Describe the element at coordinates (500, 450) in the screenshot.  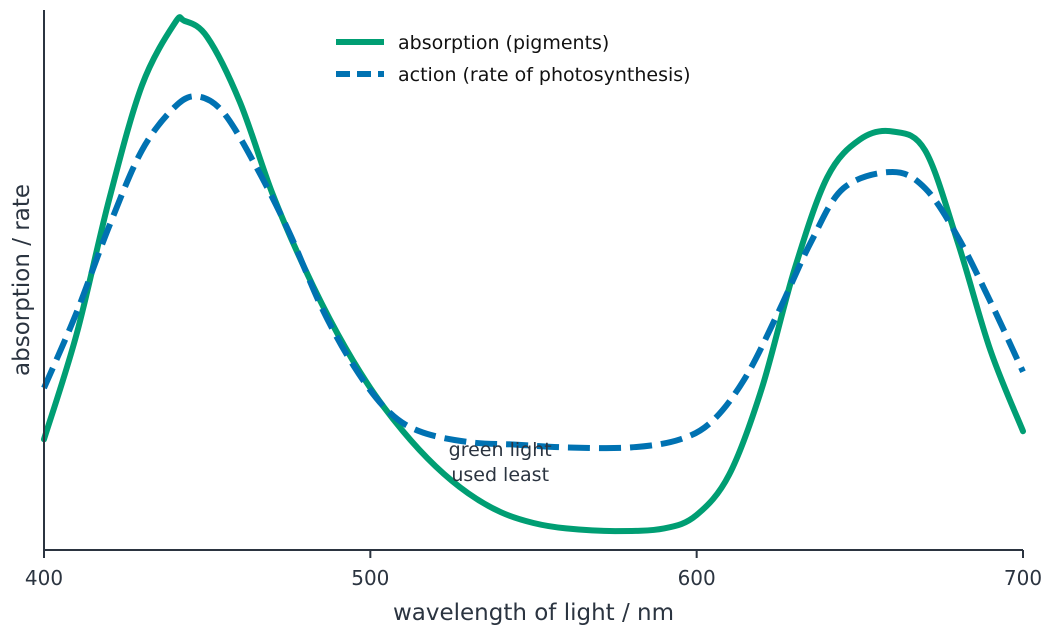
I see `annotation-line-1: green light` at that location.